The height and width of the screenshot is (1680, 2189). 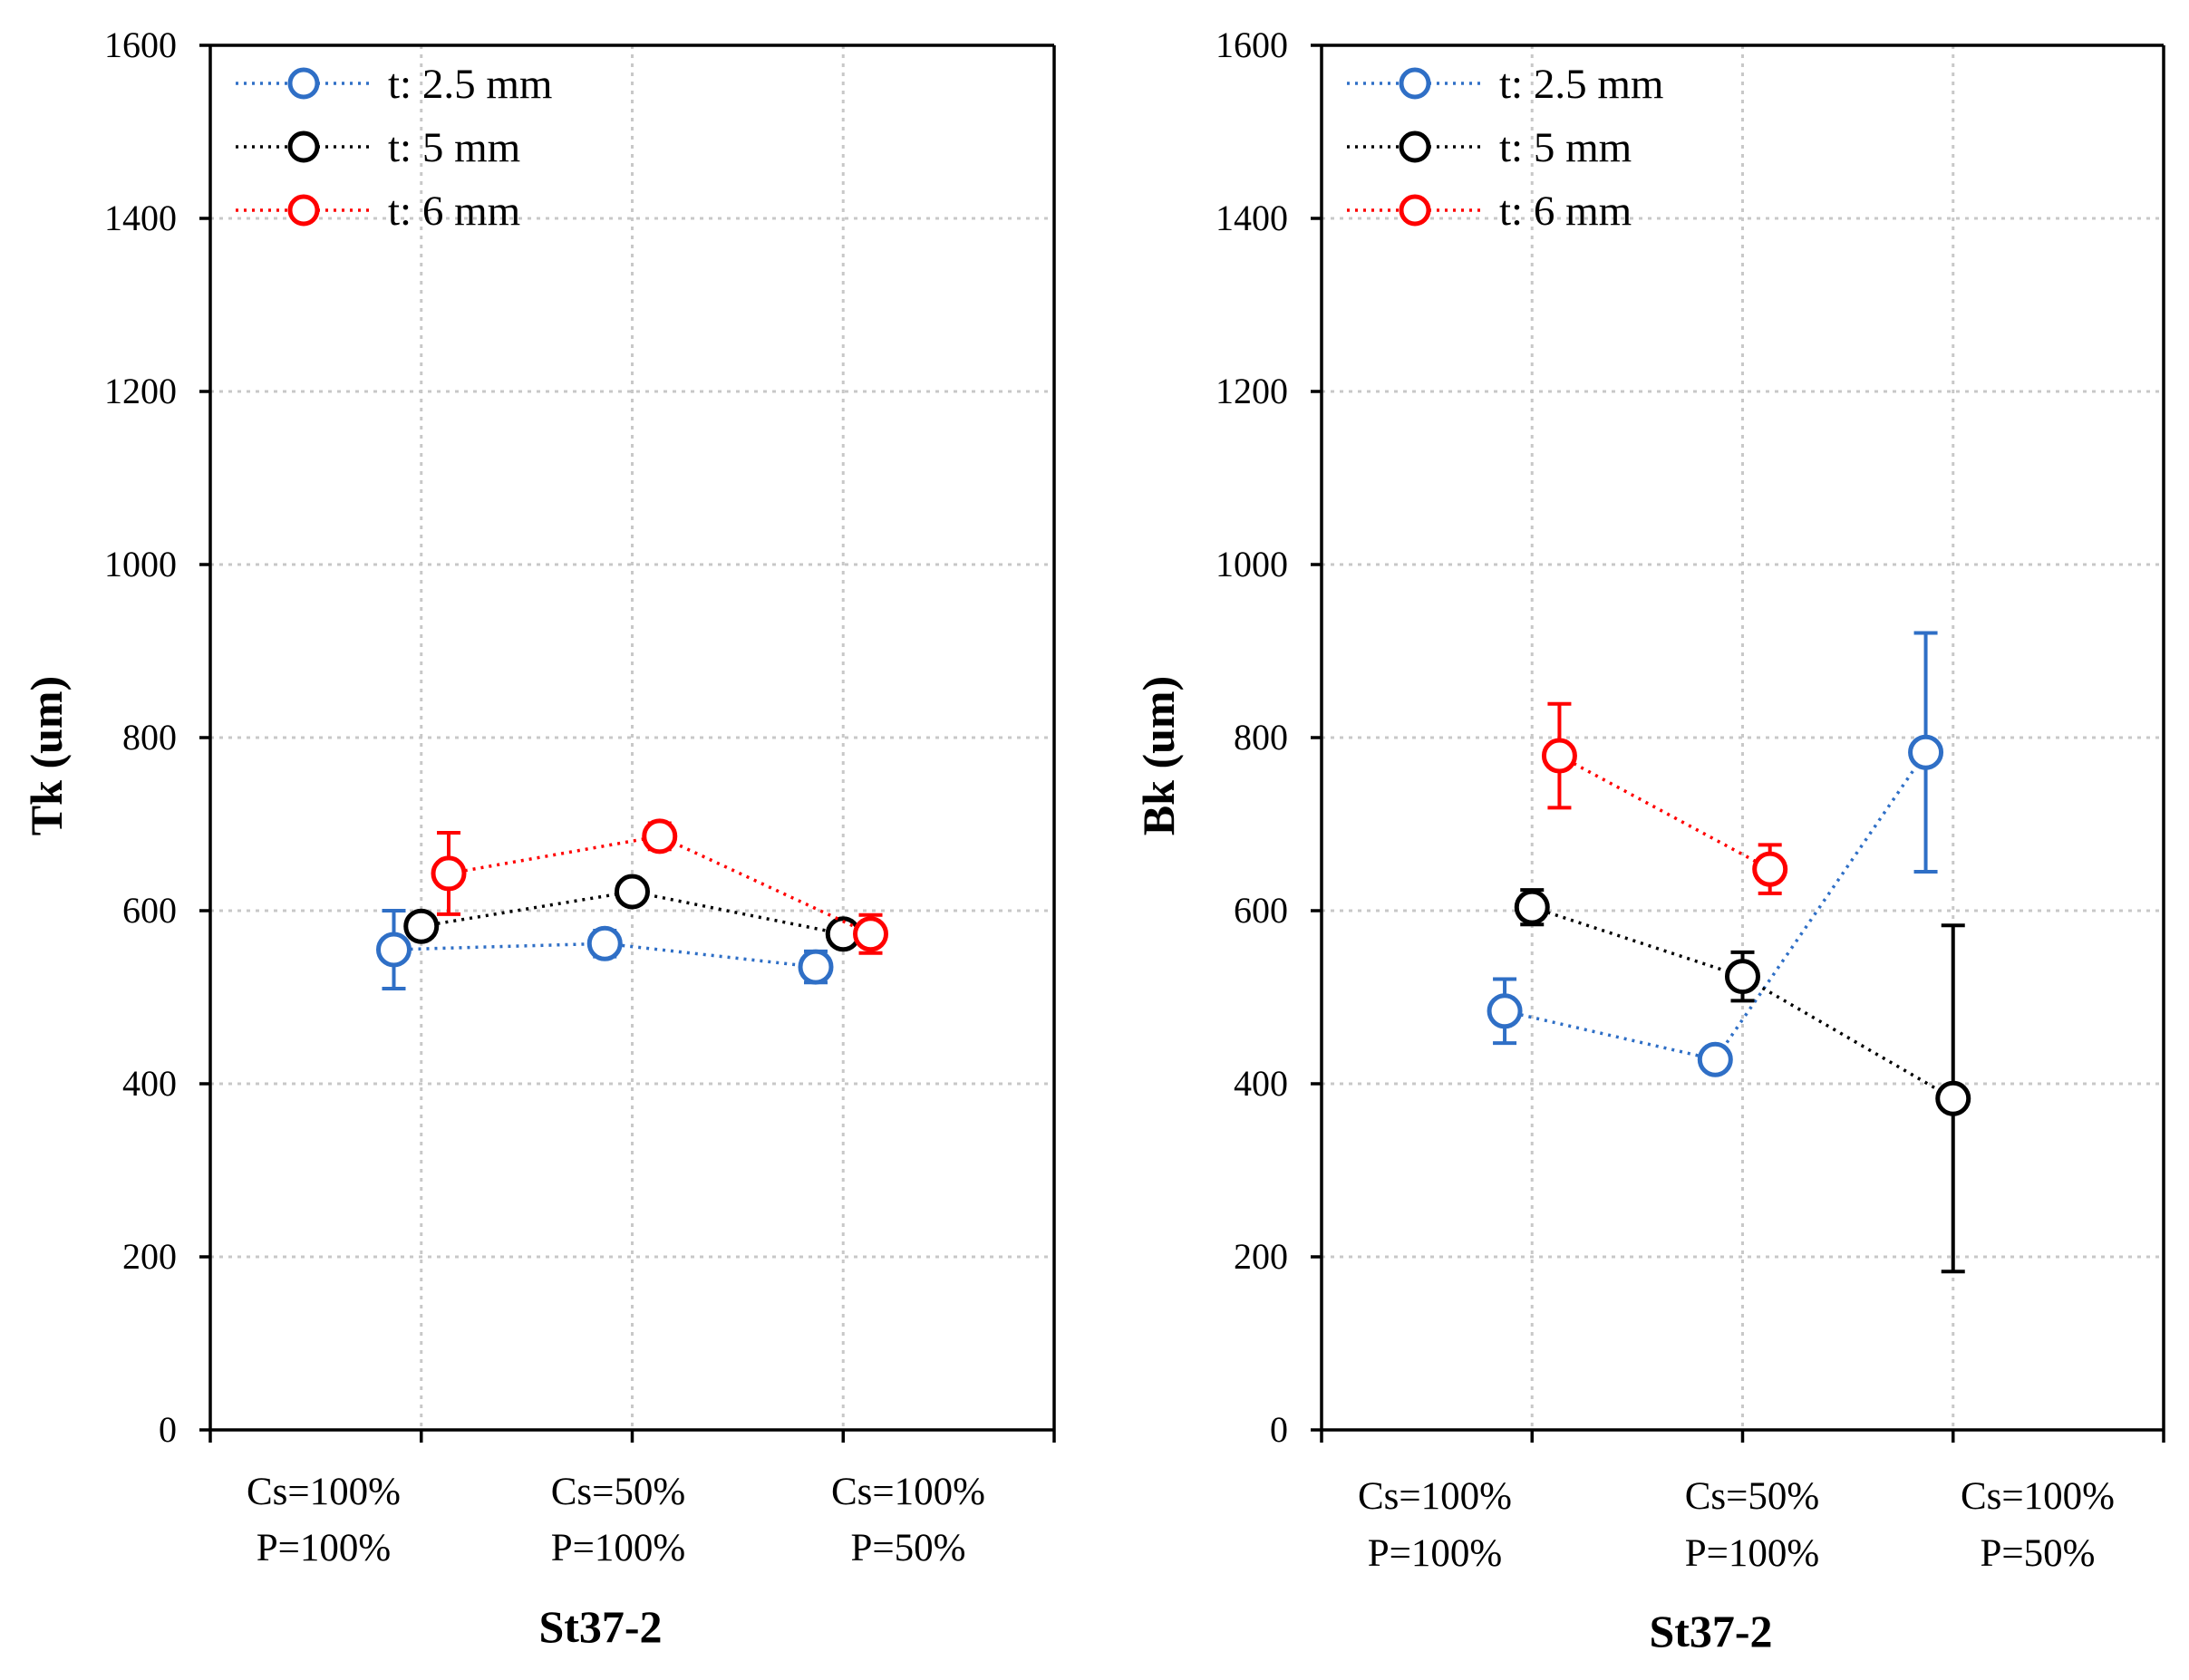 I want to click on y-axis-title: Bk (um), so click(x=1159, y=755).